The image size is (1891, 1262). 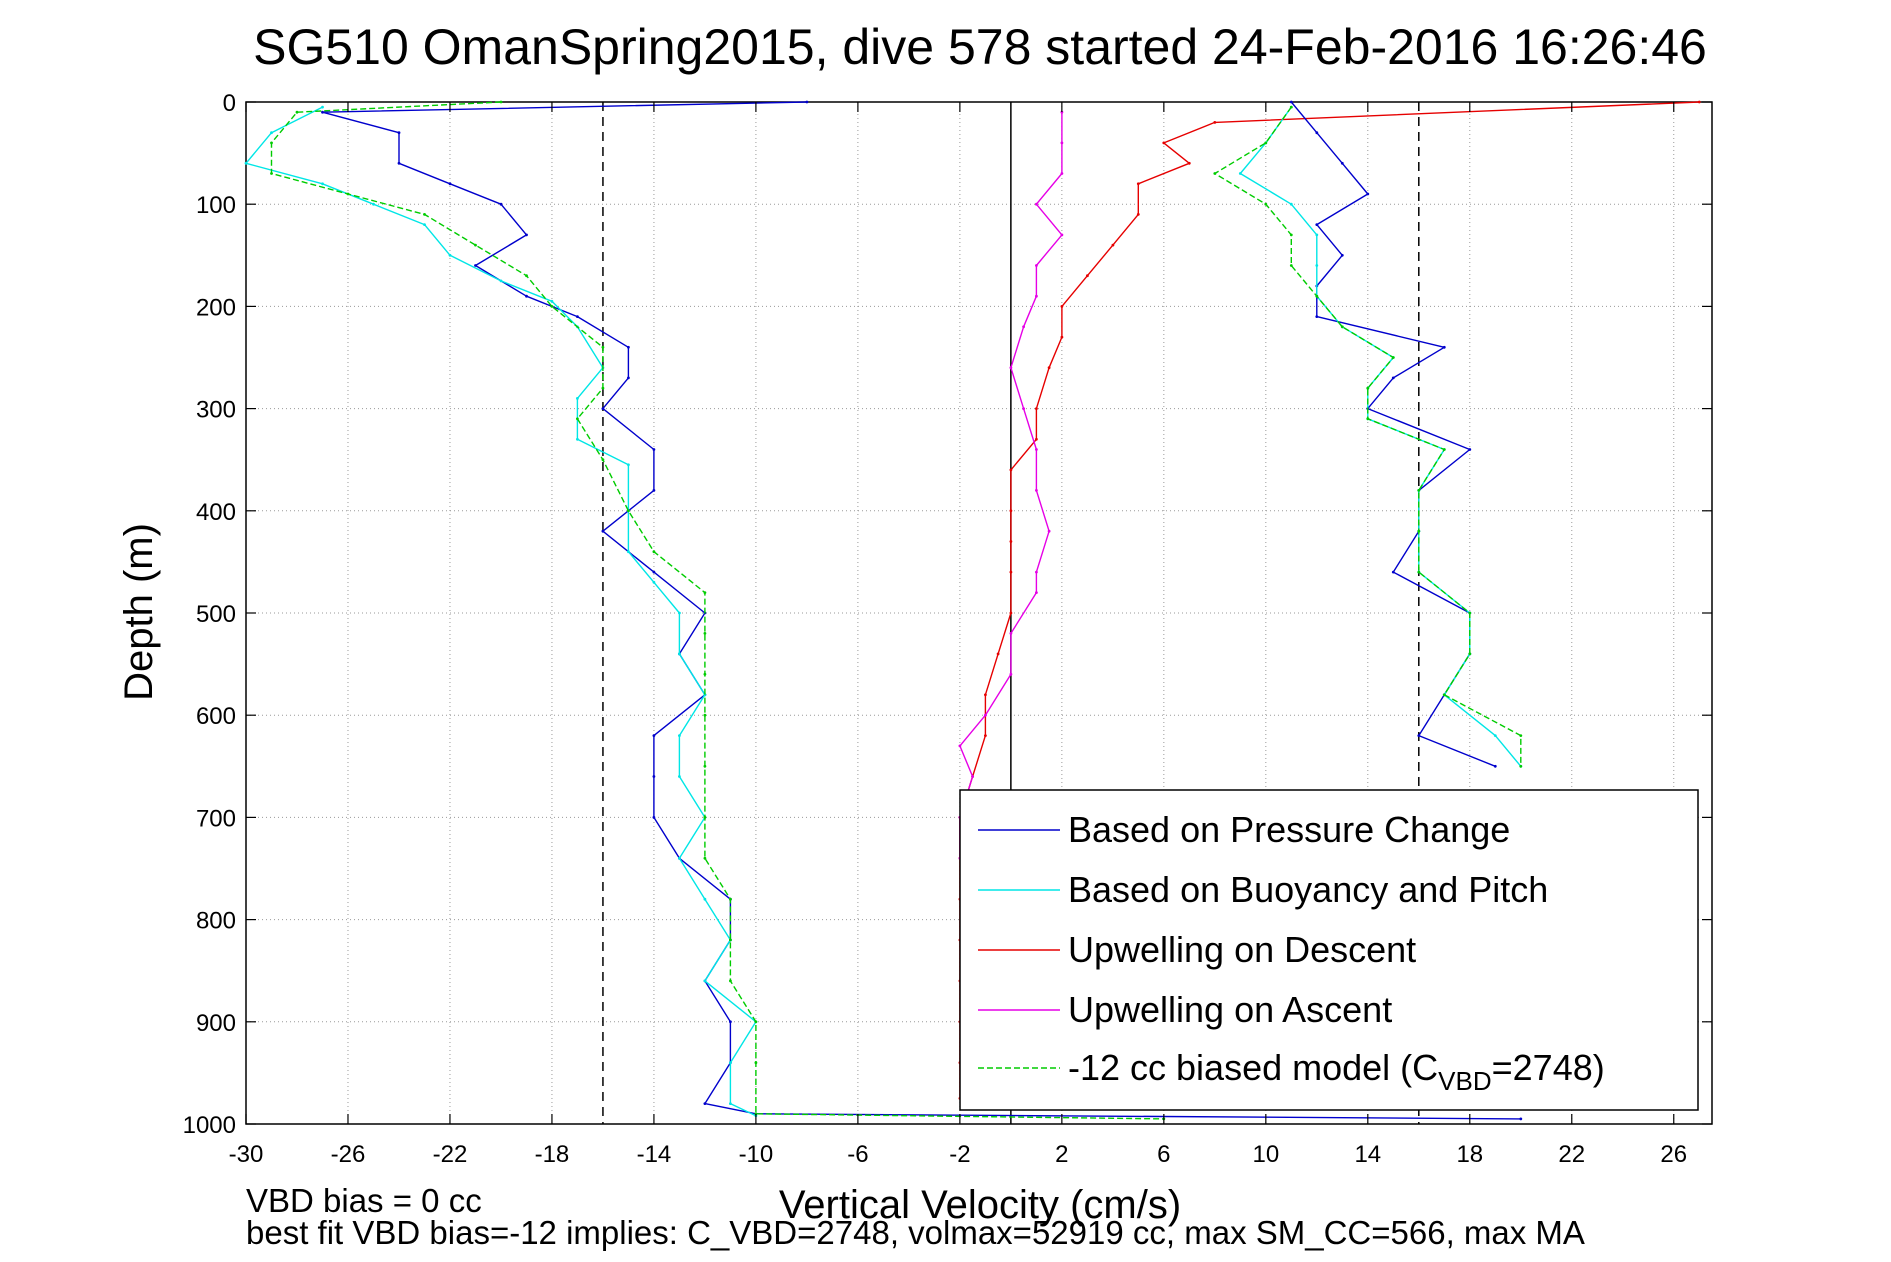 What do you see at coordinates (980, 1205) in the screenshot?
I see `x-axis-label: Vertical Velocity (cm/s)` at bounding box center [980, 1205].